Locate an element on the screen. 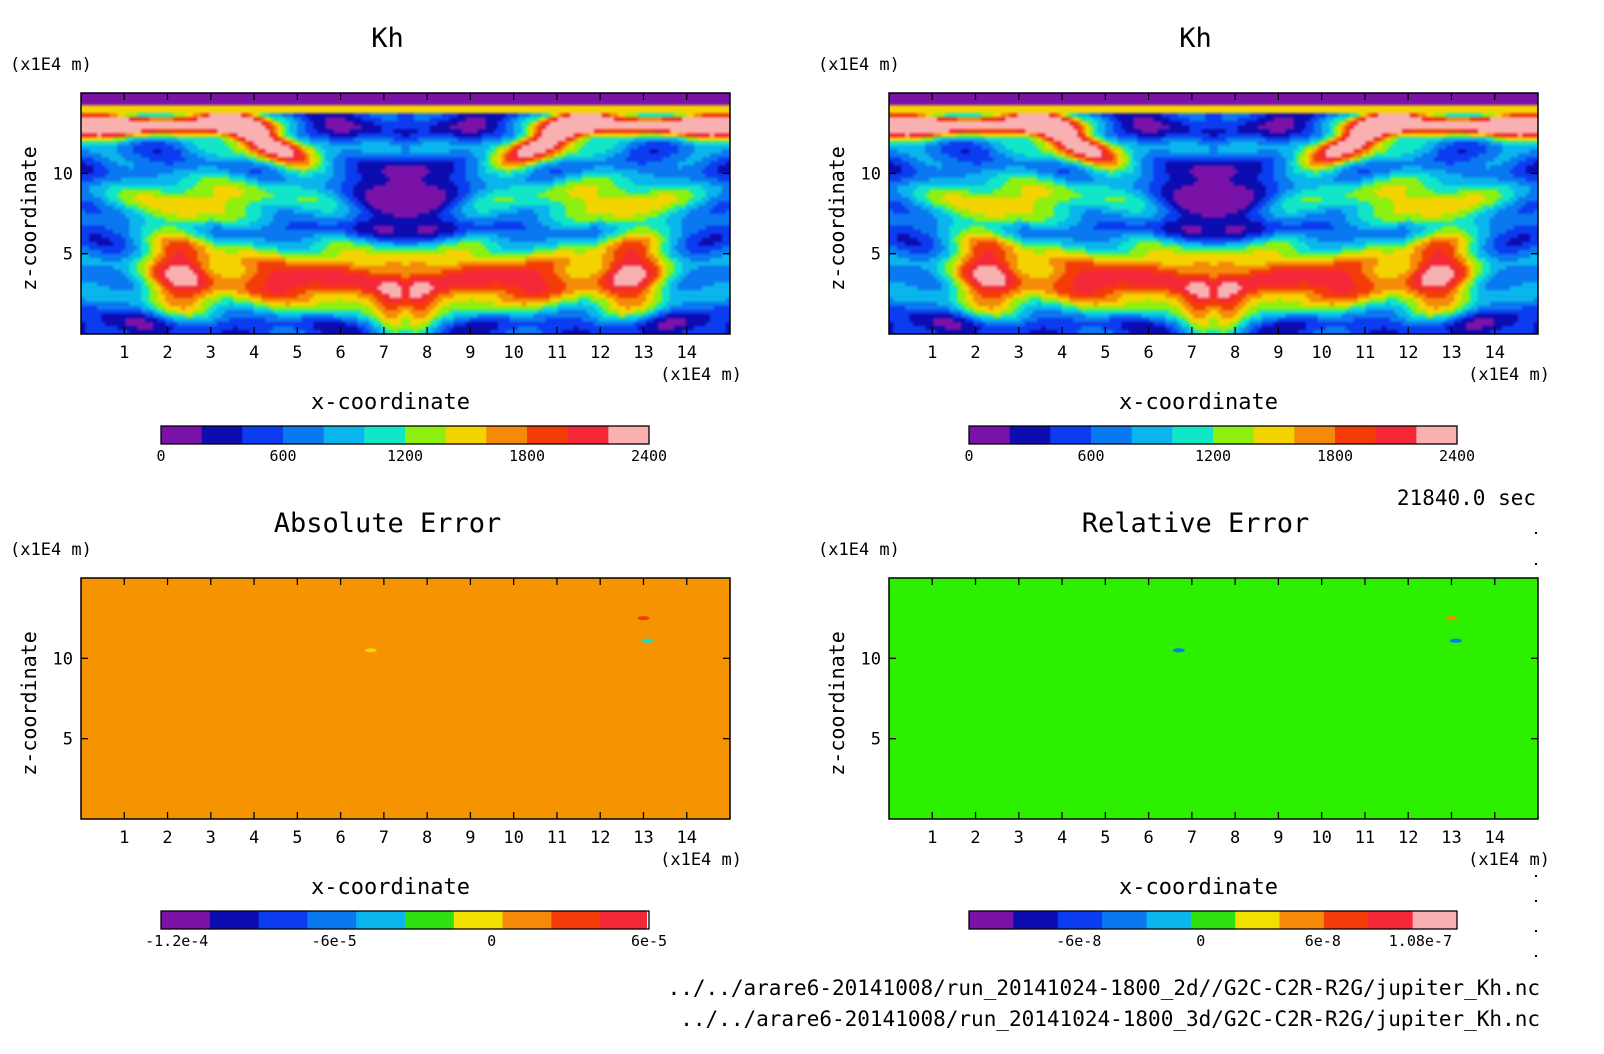  colorbar-tick-label: 0 is located at coordinates (160, 456).